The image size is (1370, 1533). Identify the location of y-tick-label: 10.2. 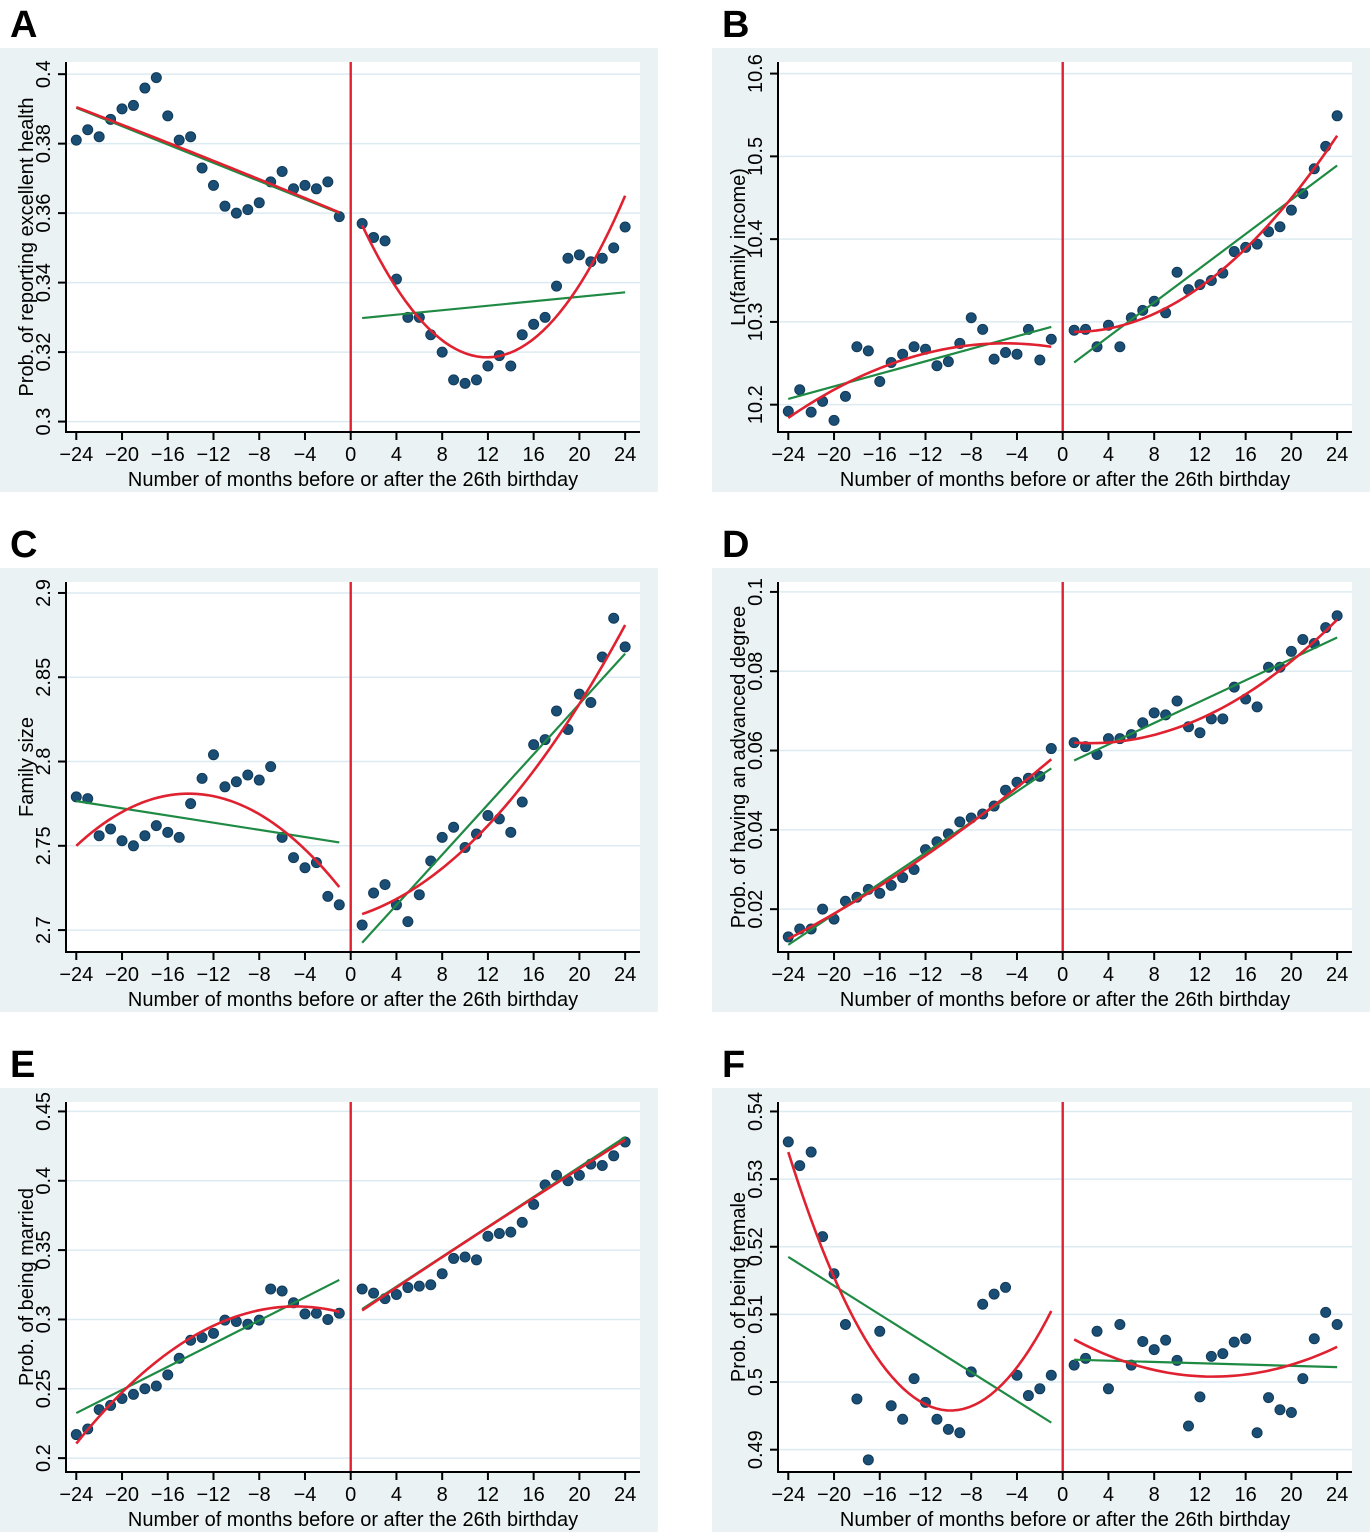
(756, 404).